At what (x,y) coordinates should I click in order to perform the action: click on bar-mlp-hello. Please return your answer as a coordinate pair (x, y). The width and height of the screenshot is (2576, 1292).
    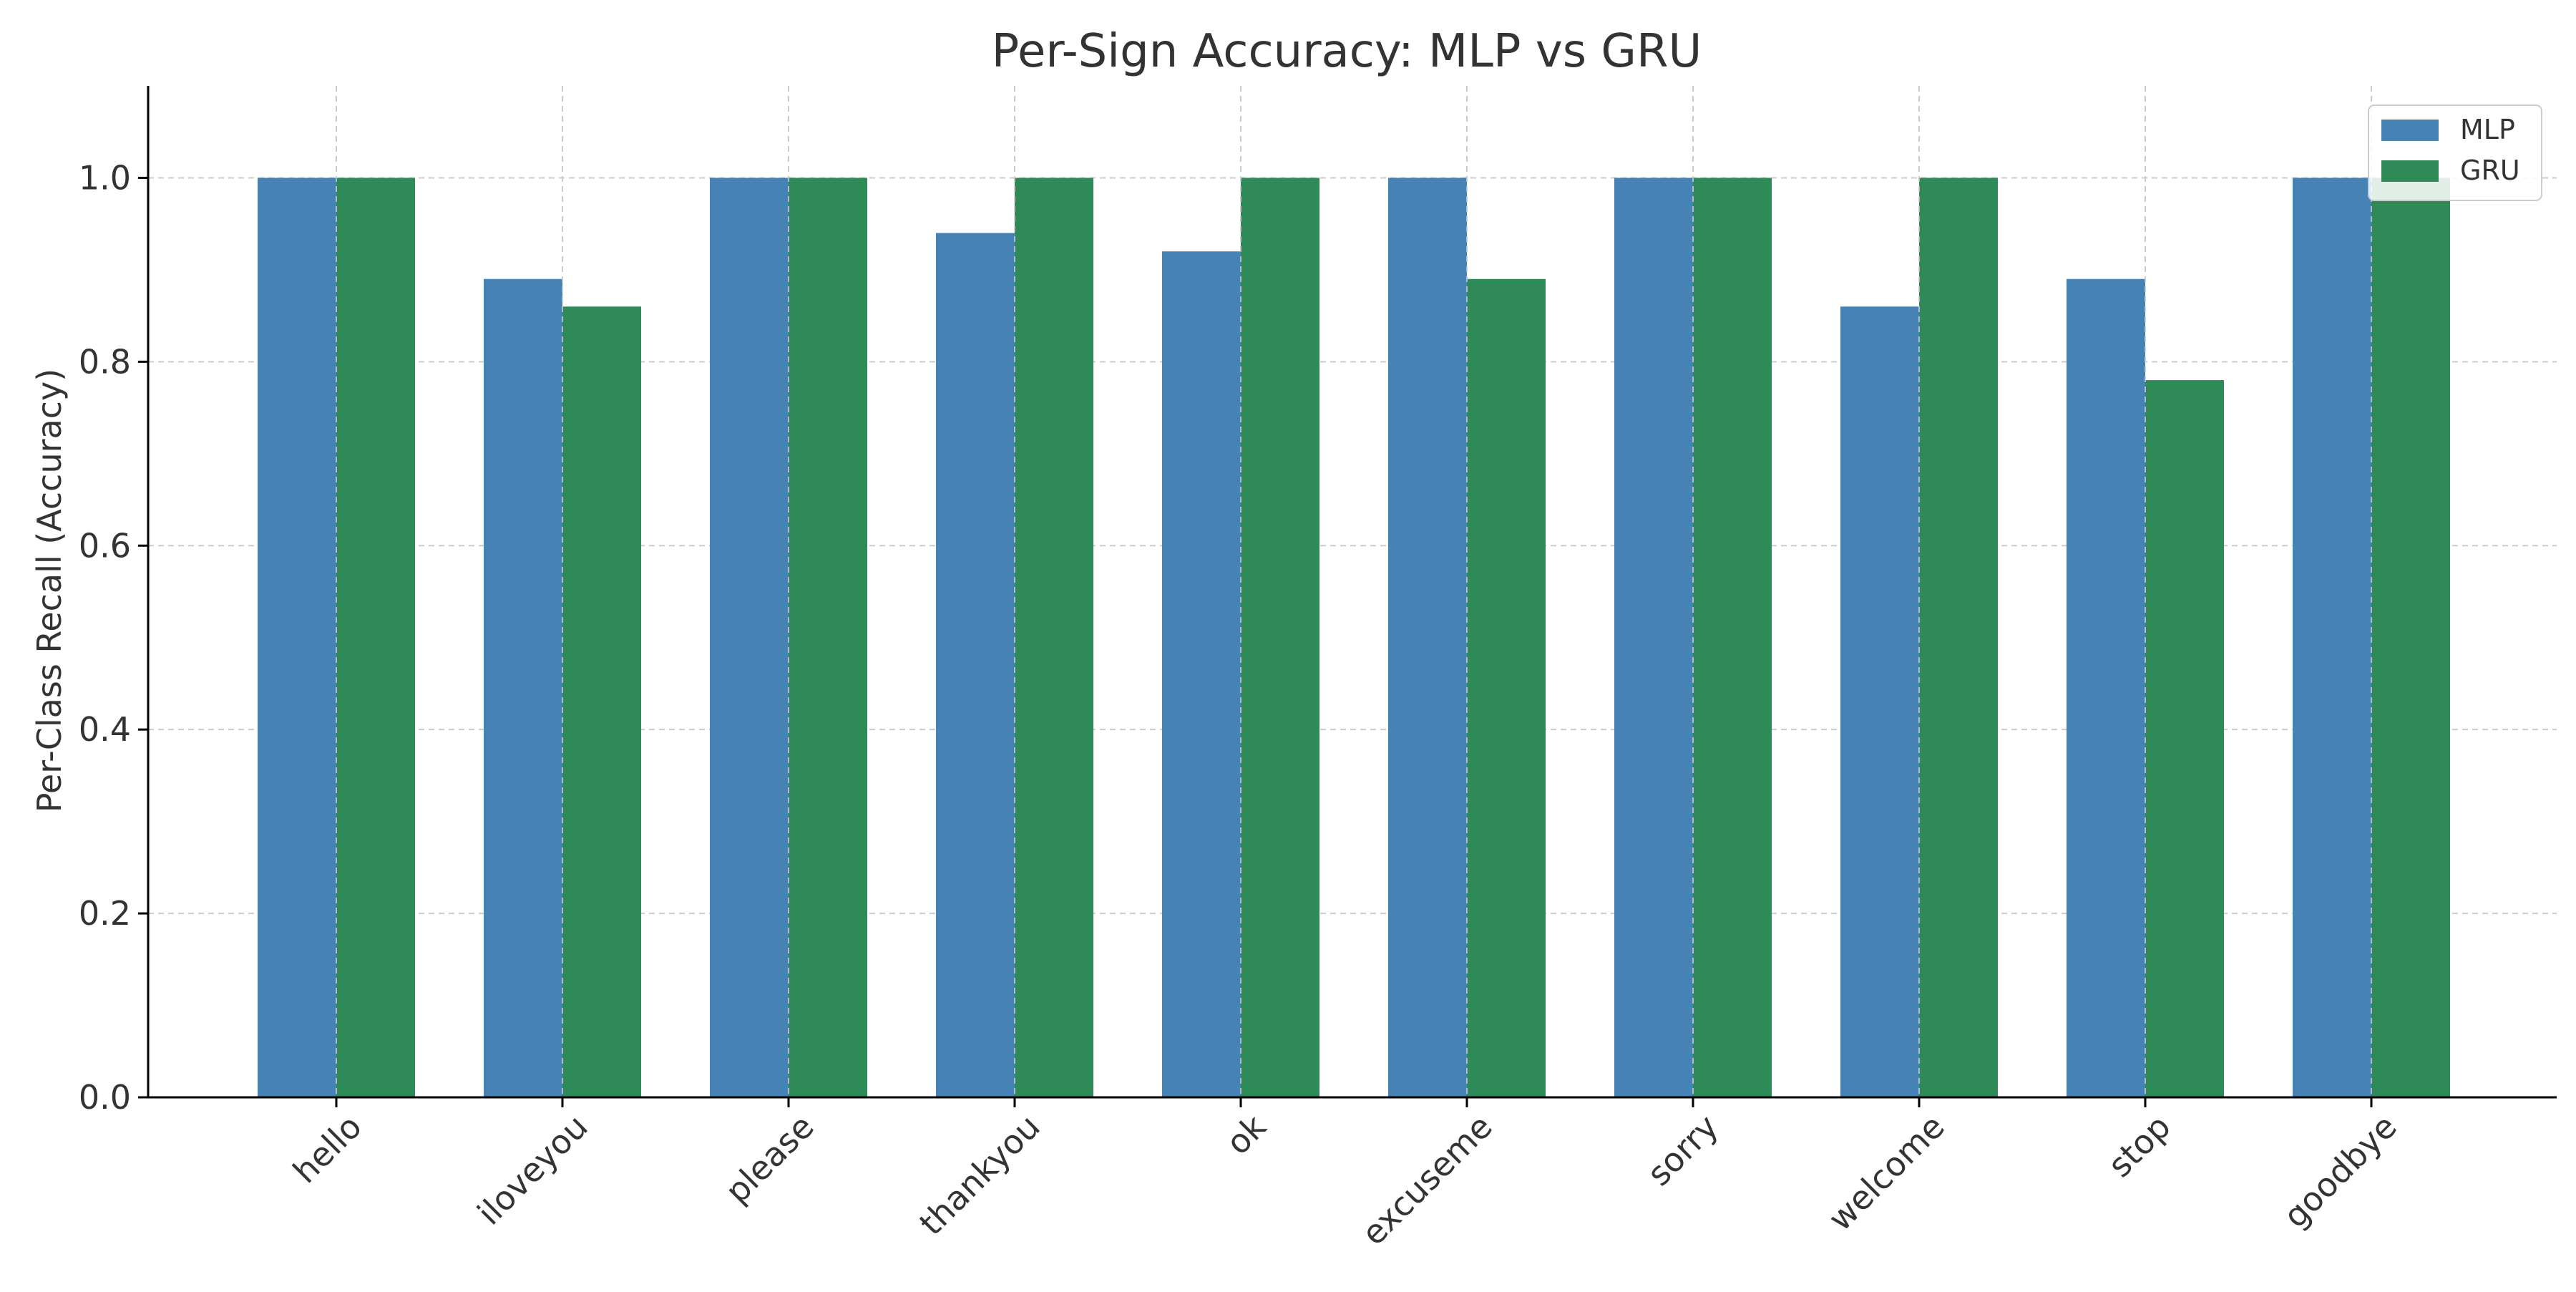
    Looking at the image, I should click on (297, 637).